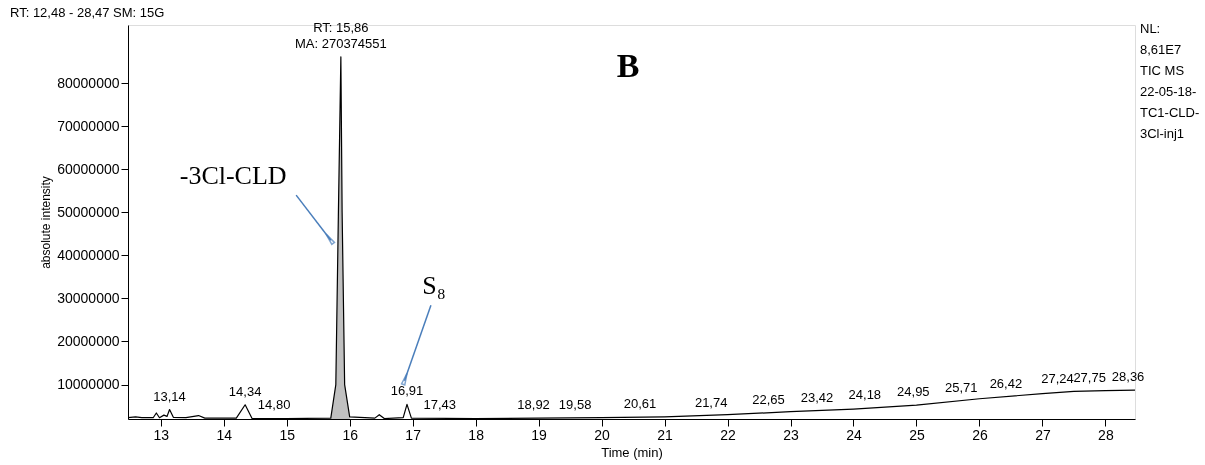 Image resolution: width=1205 pixels, height=465 pixels. Describe the element at coordinates (88, 125) in the screenshot. I see `y-tick-label: 70000000` at that location.